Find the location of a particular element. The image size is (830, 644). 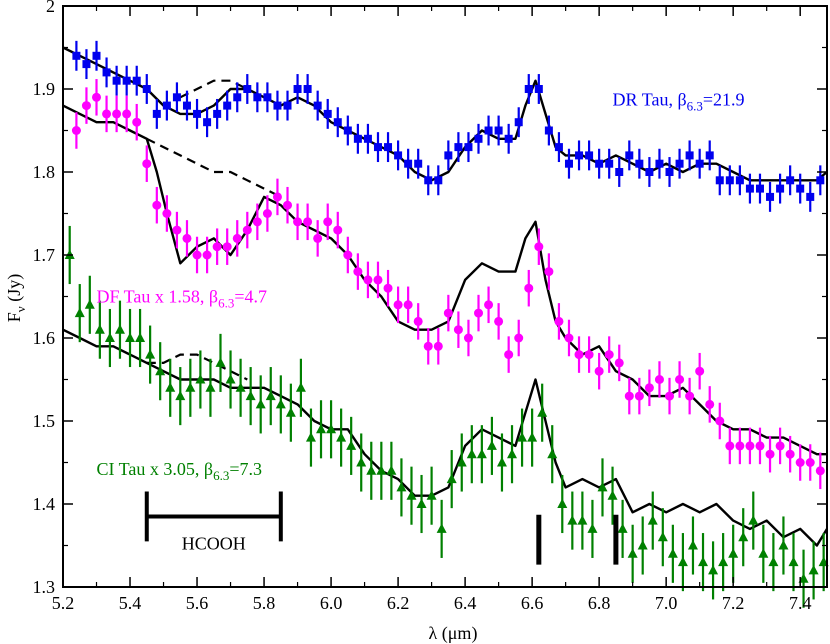

y-tick-label: 1.5 is located at coordinates (44, 421).